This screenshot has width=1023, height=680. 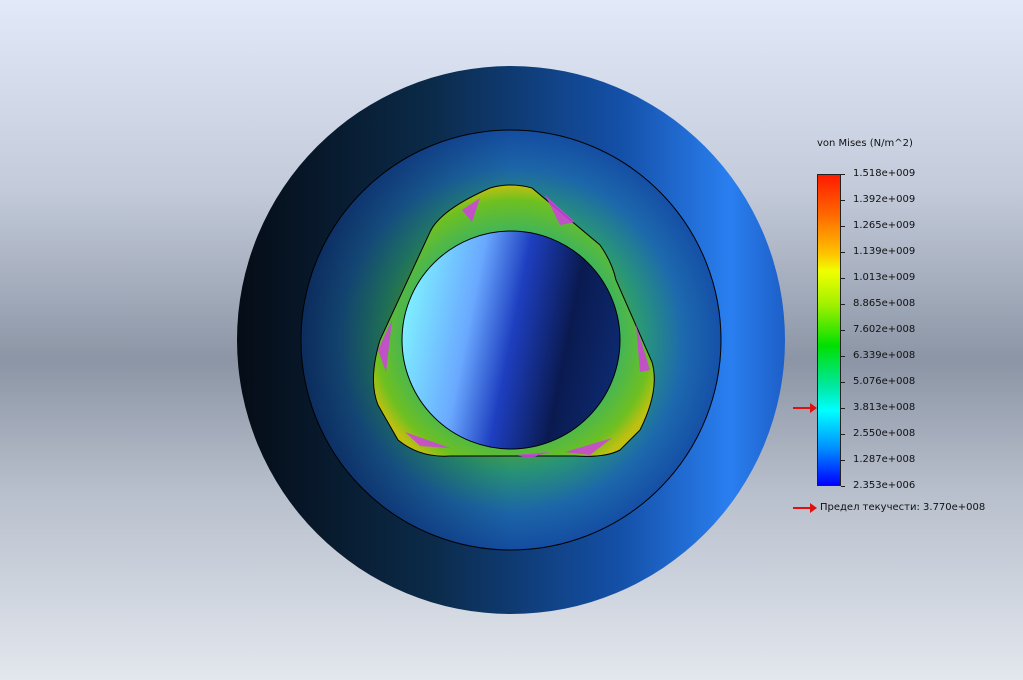 What do you see at coordinates (805, 408) in the screenshot?
I see `yield-marker-arrow-icon` at bounding box center [805, 408].